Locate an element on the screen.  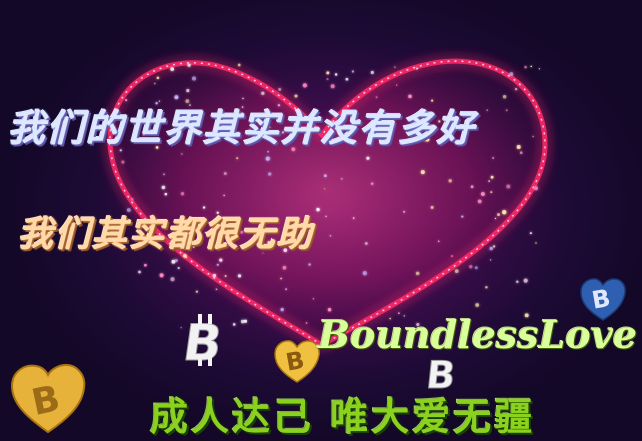
caption-line-2: 我们其实都很无助 is located at coordinates (166, 231).